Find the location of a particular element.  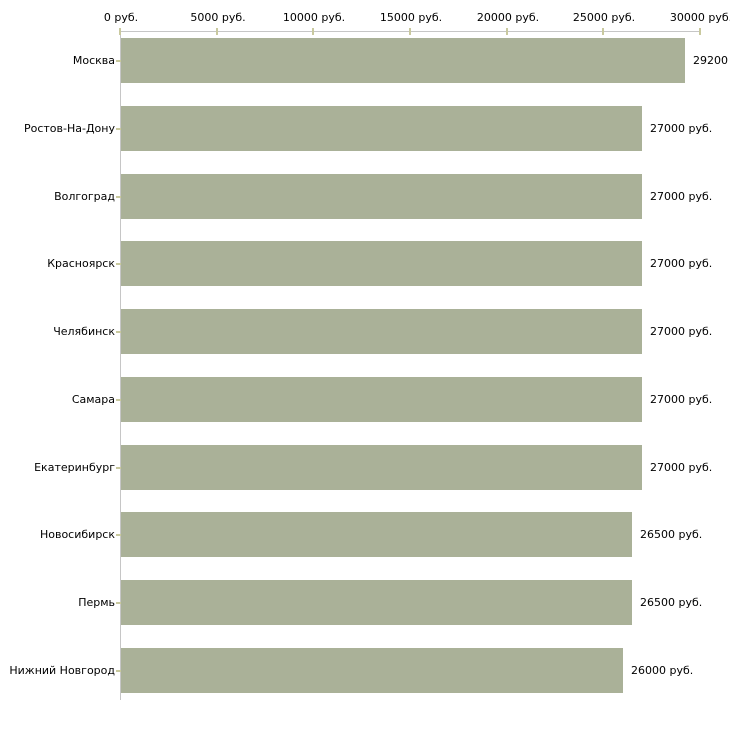

x-axis-tick-label: 30000 руб. is located at coordinates (699, 17).